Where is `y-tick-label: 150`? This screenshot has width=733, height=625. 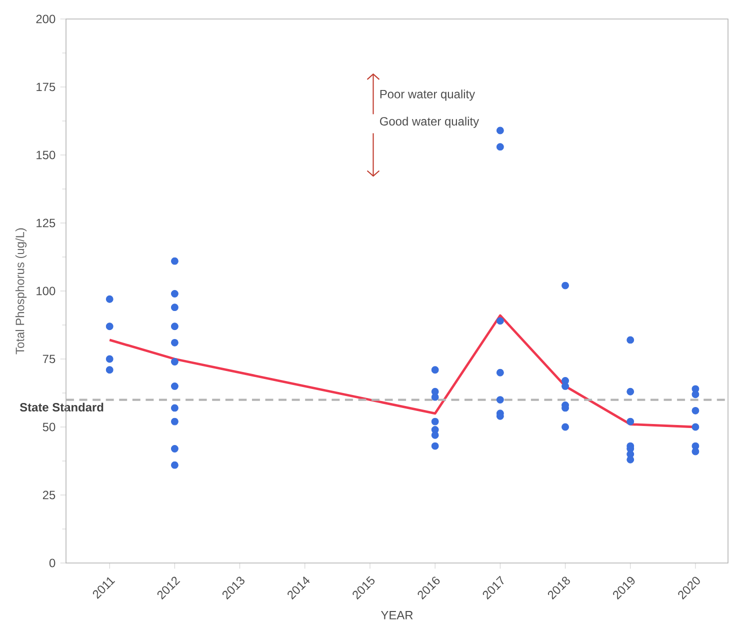
y-tick-label: 150 is located at coordinates (46, 155).